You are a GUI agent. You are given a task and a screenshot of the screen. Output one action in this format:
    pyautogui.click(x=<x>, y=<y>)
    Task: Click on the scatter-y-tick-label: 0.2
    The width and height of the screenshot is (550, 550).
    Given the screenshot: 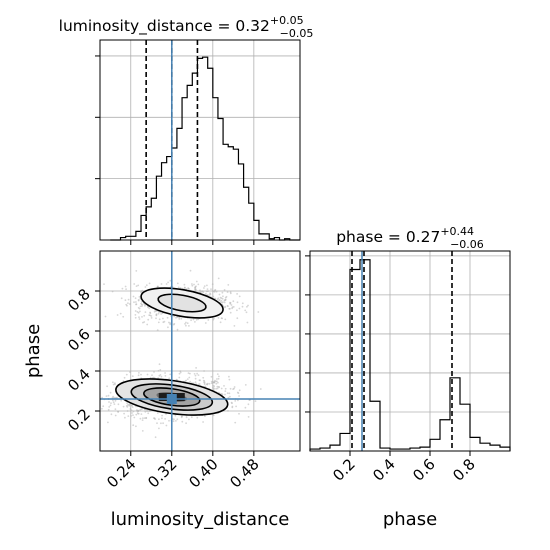 What is the action you would take?
    pyautogui.click(x=79, y=420)
    